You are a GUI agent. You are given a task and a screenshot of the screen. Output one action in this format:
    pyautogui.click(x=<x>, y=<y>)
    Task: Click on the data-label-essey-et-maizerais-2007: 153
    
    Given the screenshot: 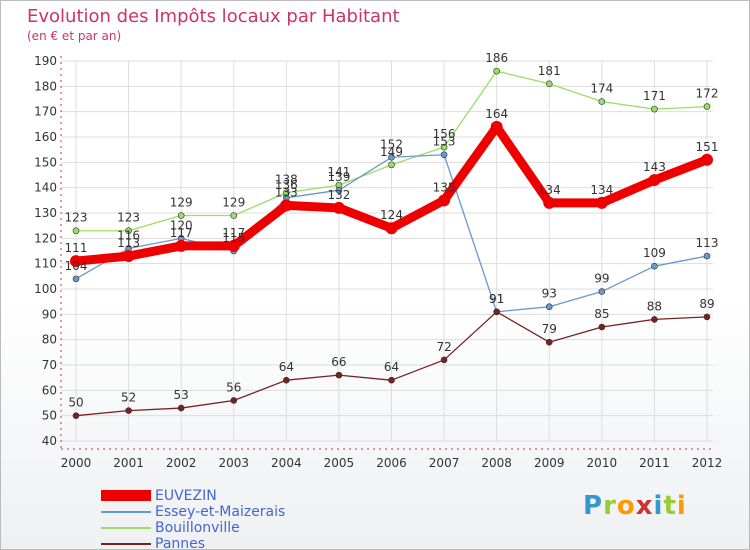 What is the action you would take?
    pyautogui.click(x=444, y=142)
    